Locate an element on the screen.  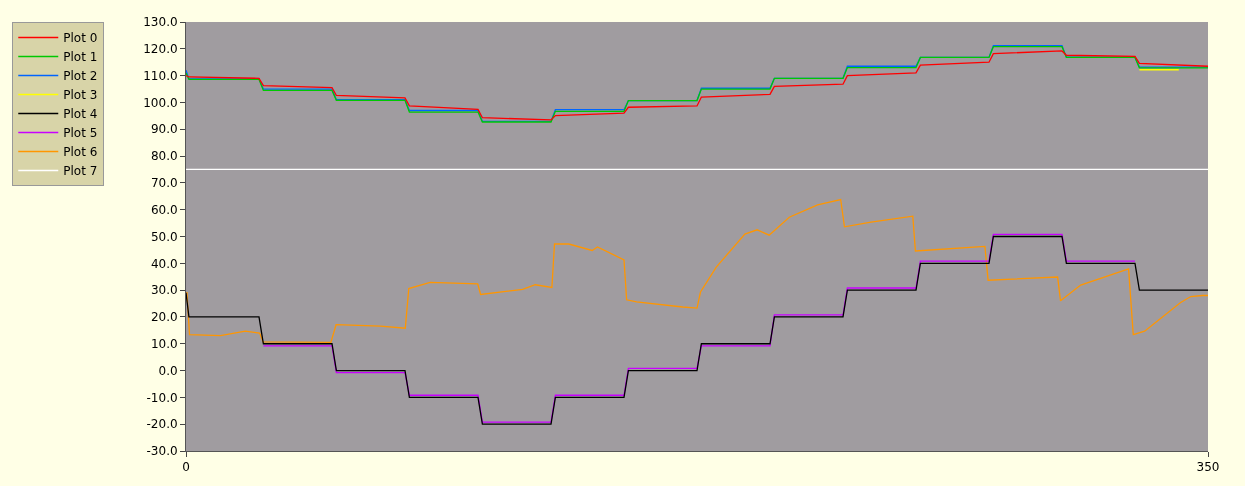
legend-label: Plot 0 is located at coordinates (80, 38).